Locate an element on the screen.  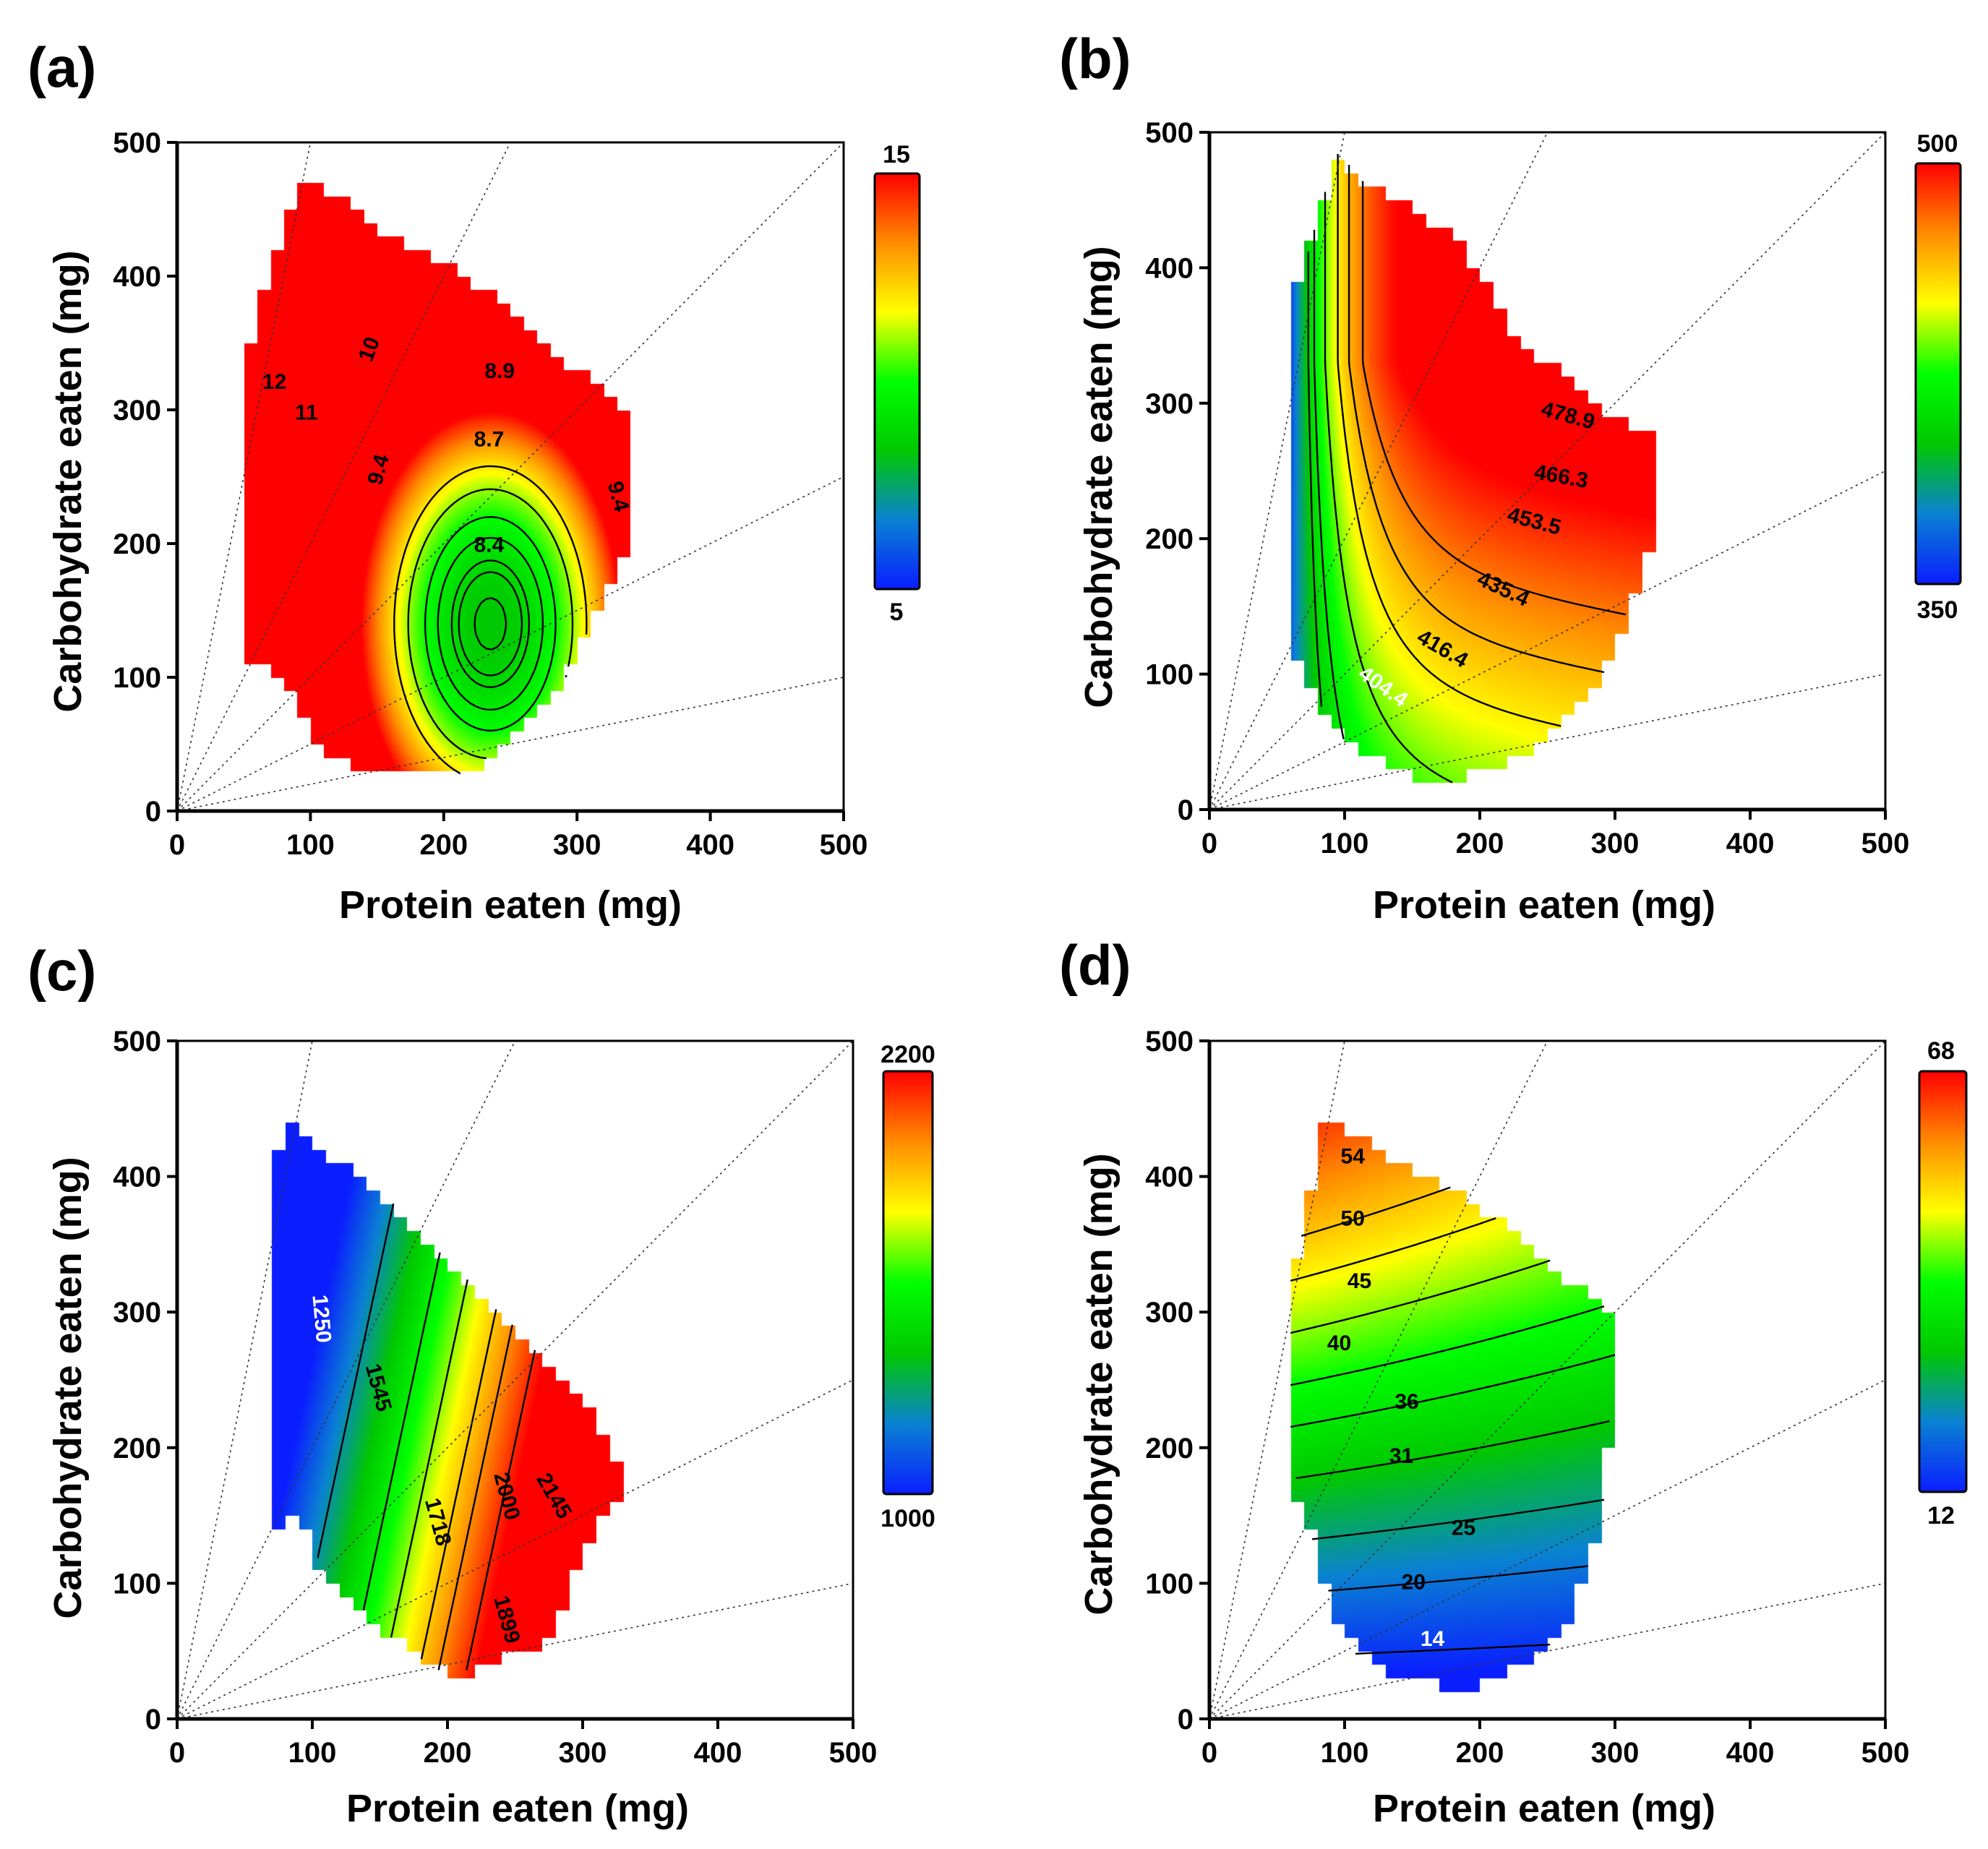
panel-b-y-axis-title: Carbohydrate eaten (mg) is located at coordinates (1099, 477).